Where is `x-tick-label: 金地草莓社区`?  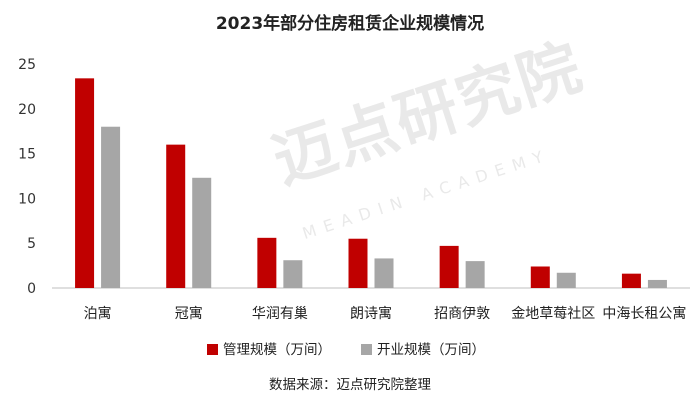 x-tick-label: 金地草莓社区 is located at coordinates (553, 314).